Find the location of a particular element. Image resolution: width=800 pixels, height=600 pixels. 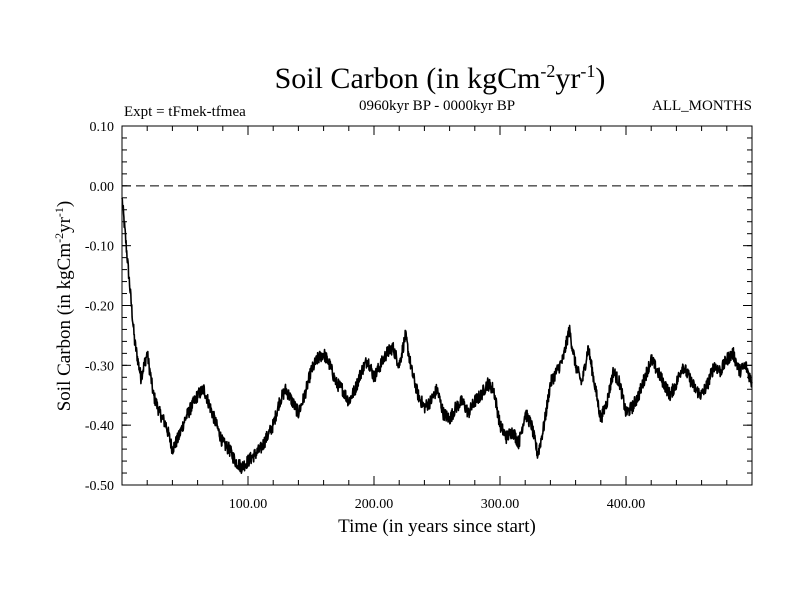

y-tick-label: -0.50 is located at coordinates (99, 486).